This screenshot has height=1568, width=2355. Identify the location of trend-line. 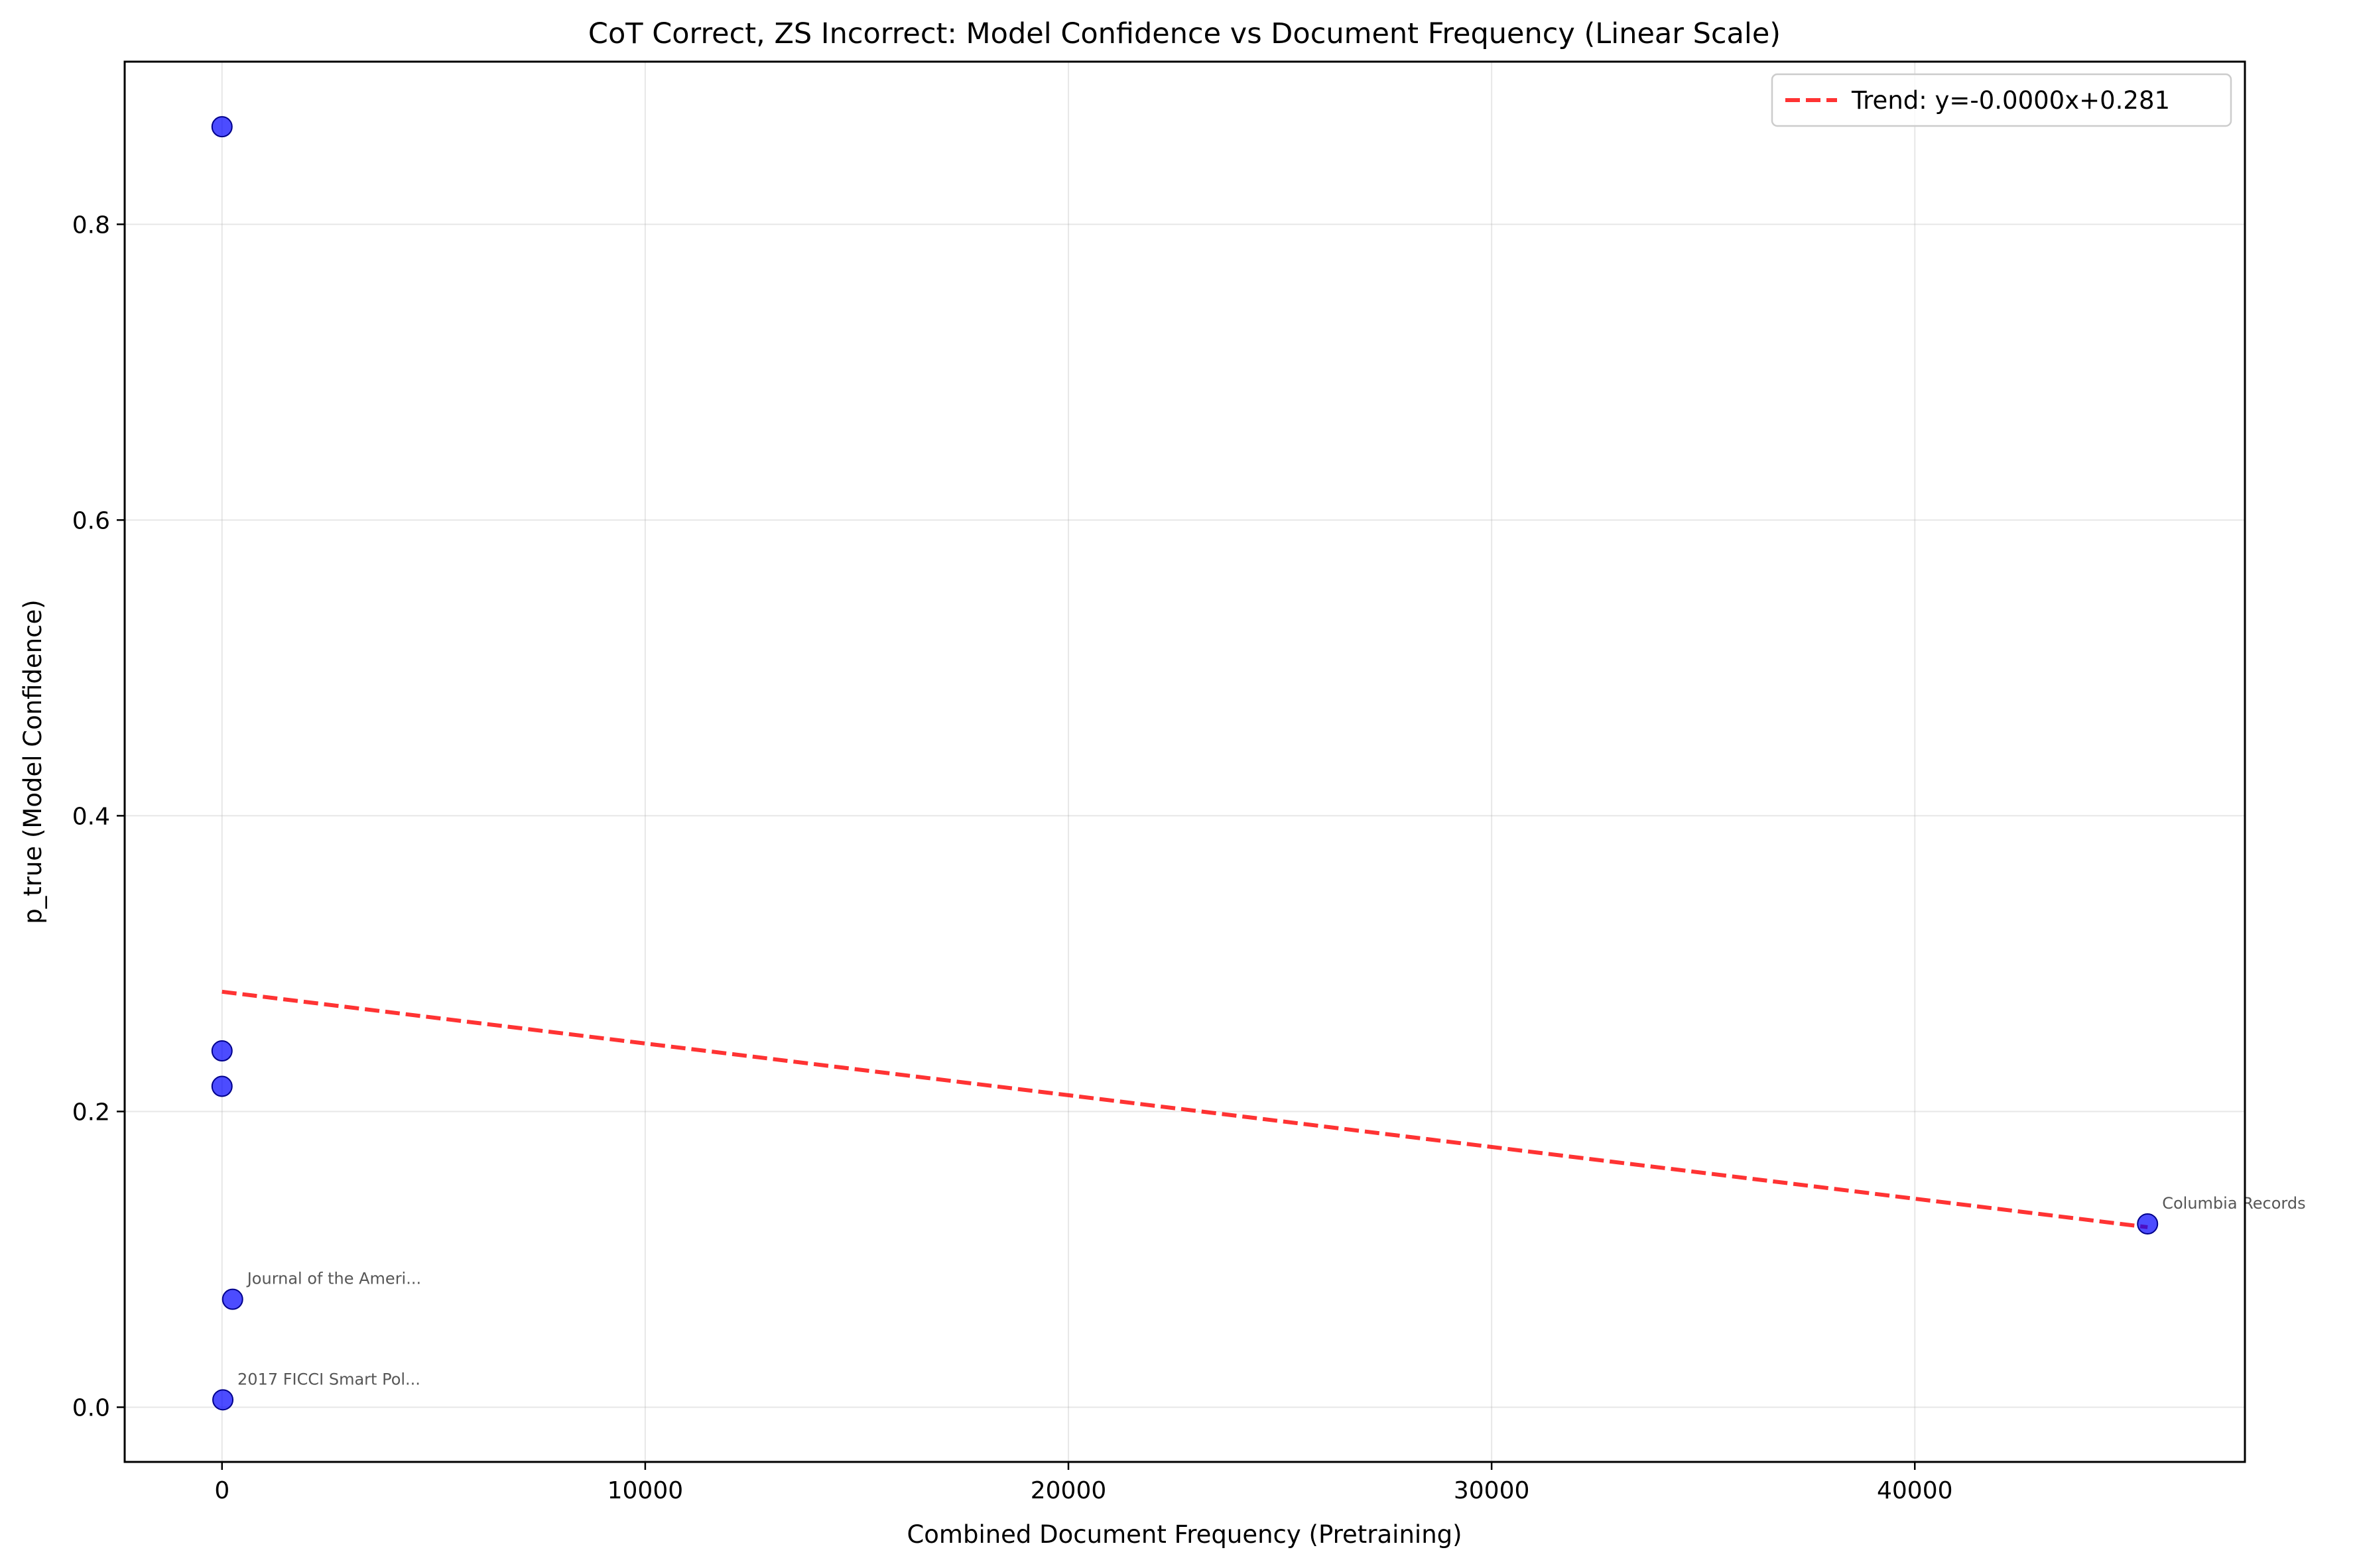
(1185, 1109).